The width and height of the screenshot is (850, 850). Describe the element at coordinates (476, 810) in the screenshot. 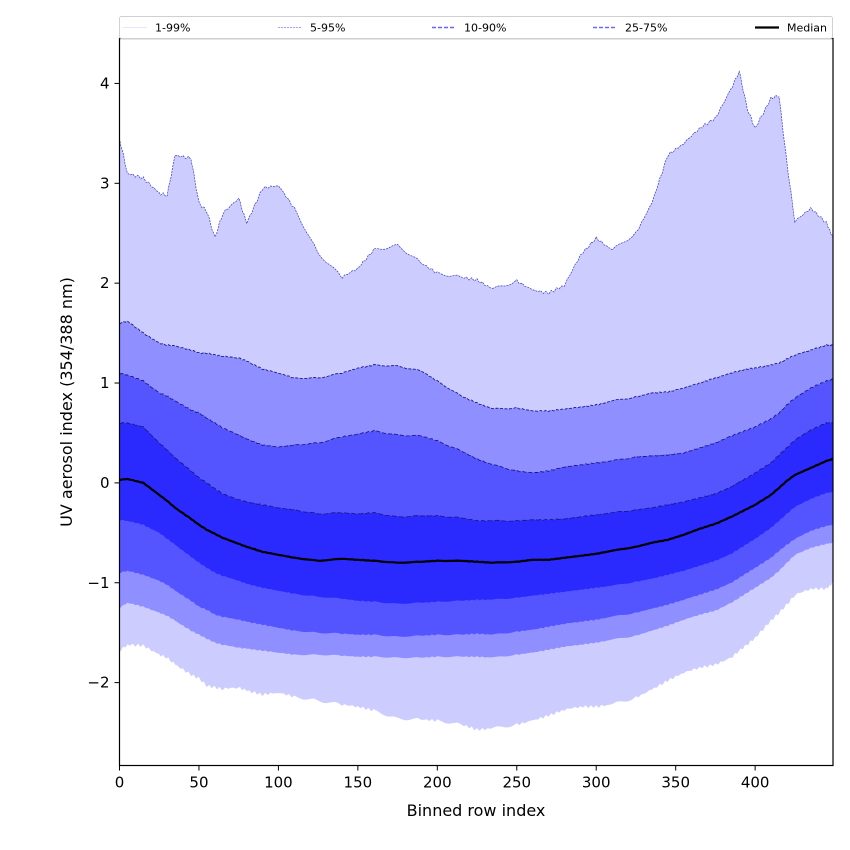

I see `x-axis-label: Binned row index` at that location.